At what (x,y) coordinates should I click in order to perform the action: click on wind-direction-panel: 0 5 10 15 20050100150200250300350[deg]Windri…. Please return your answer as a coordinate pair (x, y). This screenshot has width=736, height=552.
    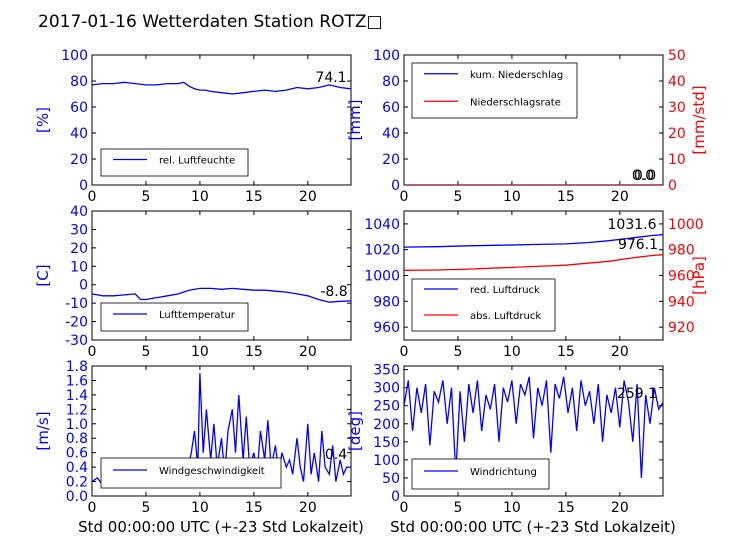
    Looking at the image, I should click on (505, 439).